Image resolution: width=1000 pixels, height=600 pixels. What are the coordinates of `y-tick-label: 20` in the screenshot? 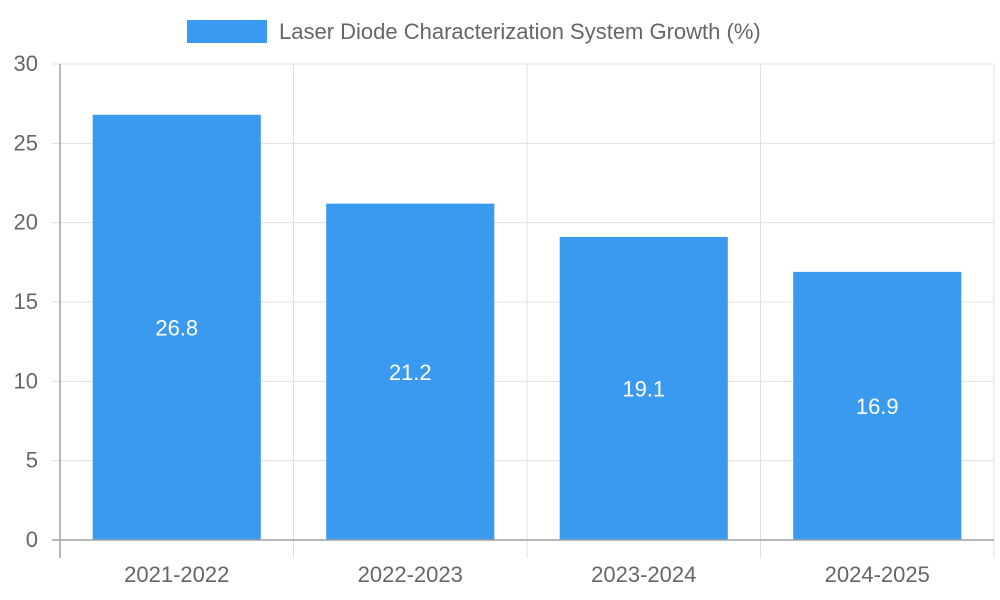 It's located at (26, 222).